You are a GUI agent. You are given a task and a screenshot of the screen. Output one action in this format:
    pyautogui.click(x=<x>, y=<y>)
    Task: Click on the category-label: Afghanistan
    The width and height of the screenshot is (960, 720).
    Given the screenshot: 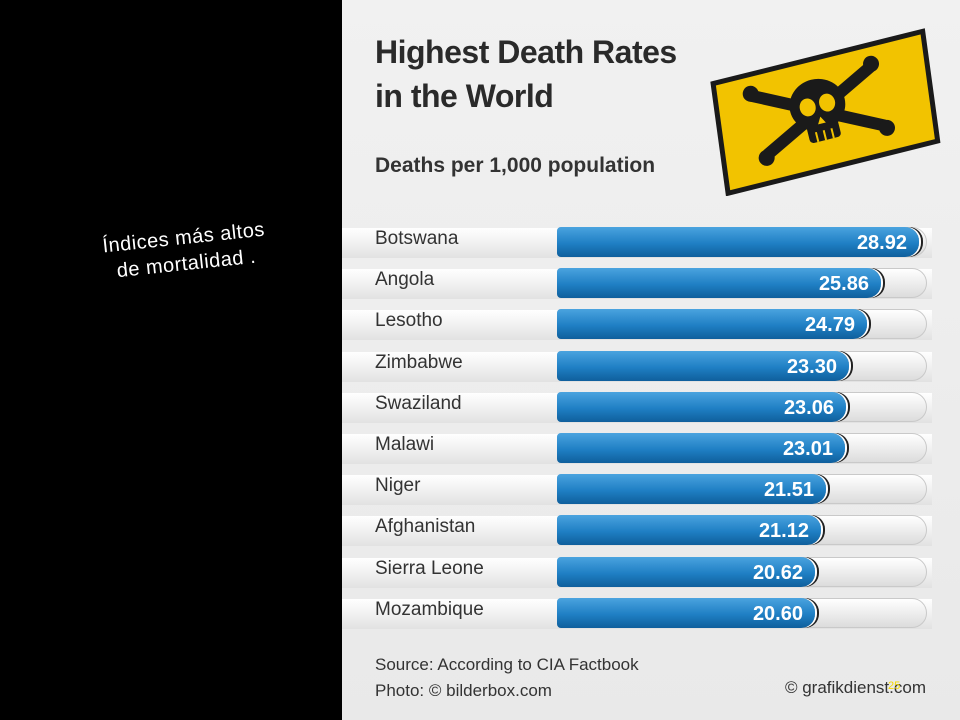 What is the action you would take?
    pyautogui.click(x=425, y=527)
    